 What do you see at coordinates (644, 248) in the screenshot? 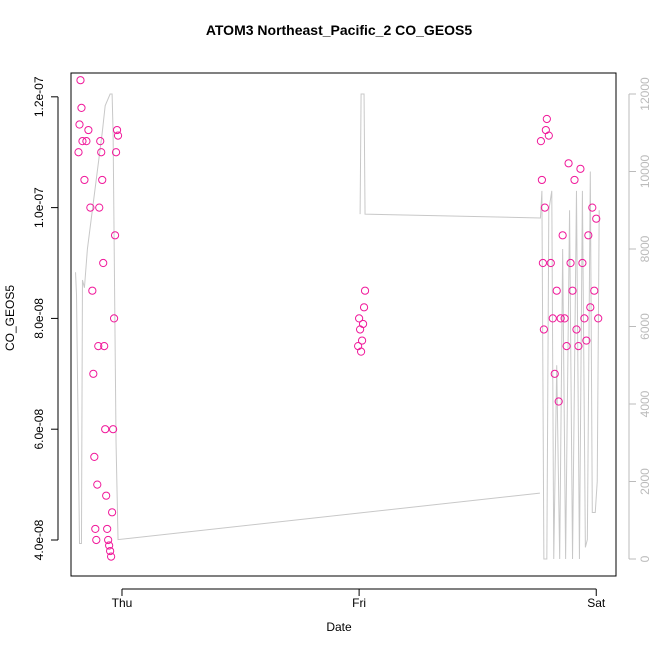
I see `y2-tick-label: 8000` at bounding box center [644, 248].